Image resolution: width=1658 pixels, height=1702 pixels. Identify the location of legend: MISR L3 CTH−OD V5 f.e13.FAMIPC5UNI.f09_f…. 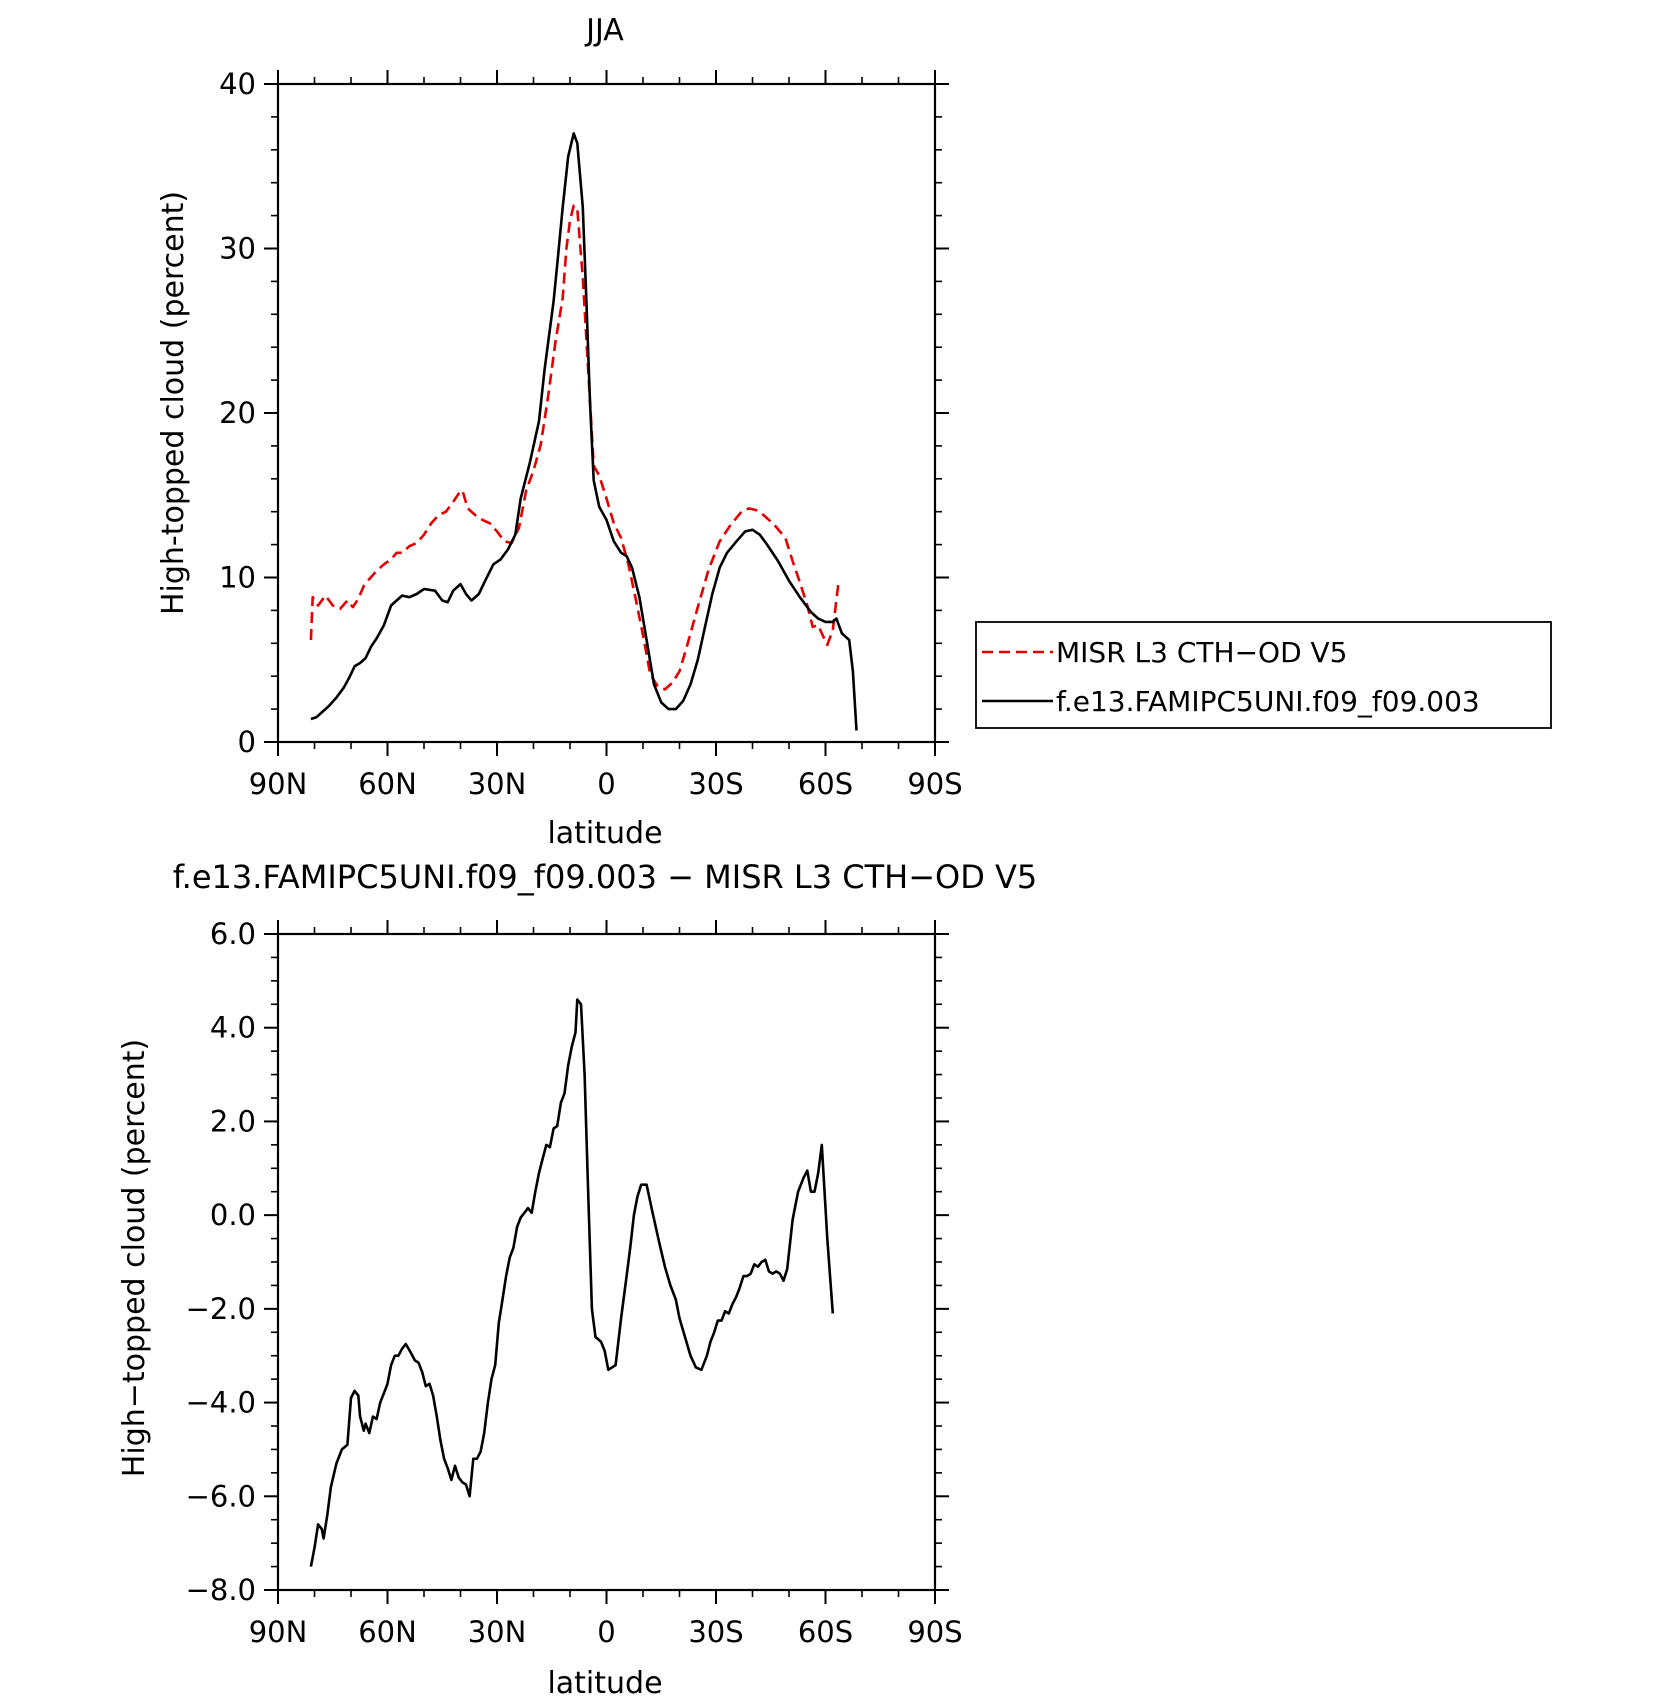
(1263, 675).